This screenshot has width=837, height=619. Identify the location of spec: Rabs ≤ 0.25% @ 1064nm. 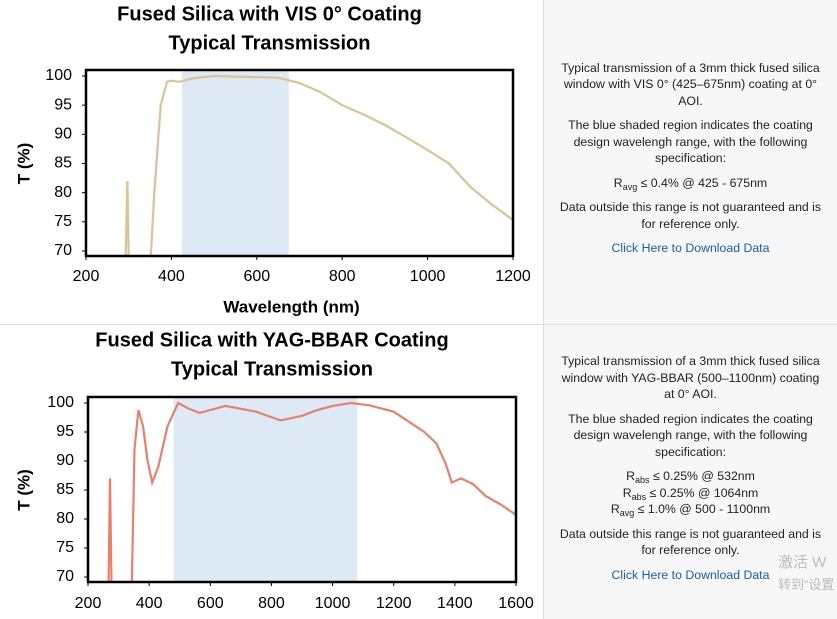
(690, 493).